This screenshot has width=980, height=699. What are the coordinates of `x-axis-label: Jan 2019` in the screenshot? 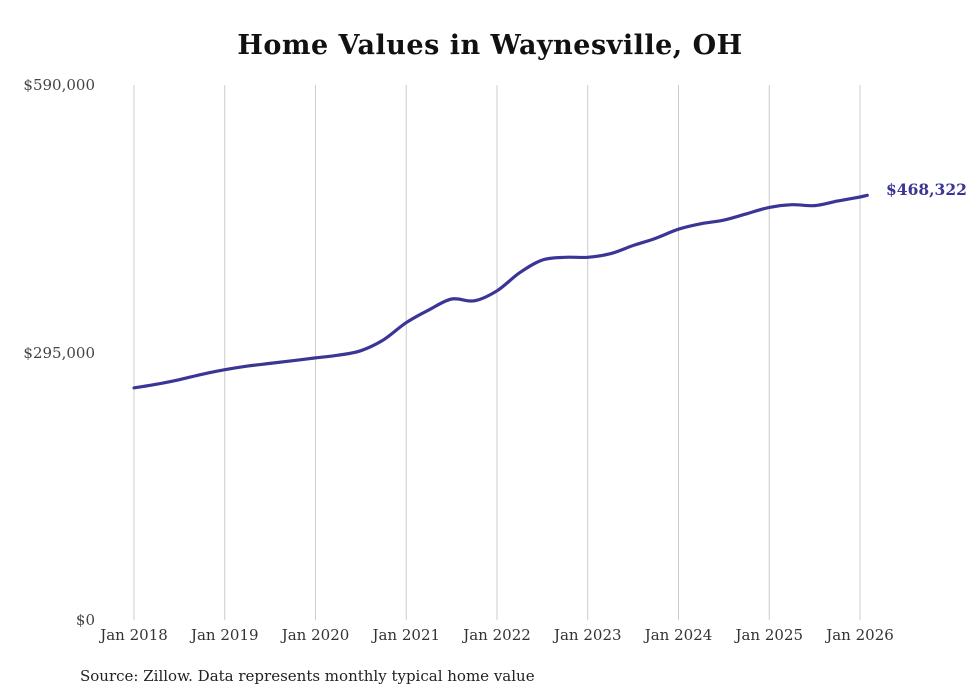 It's located at (224, 635).